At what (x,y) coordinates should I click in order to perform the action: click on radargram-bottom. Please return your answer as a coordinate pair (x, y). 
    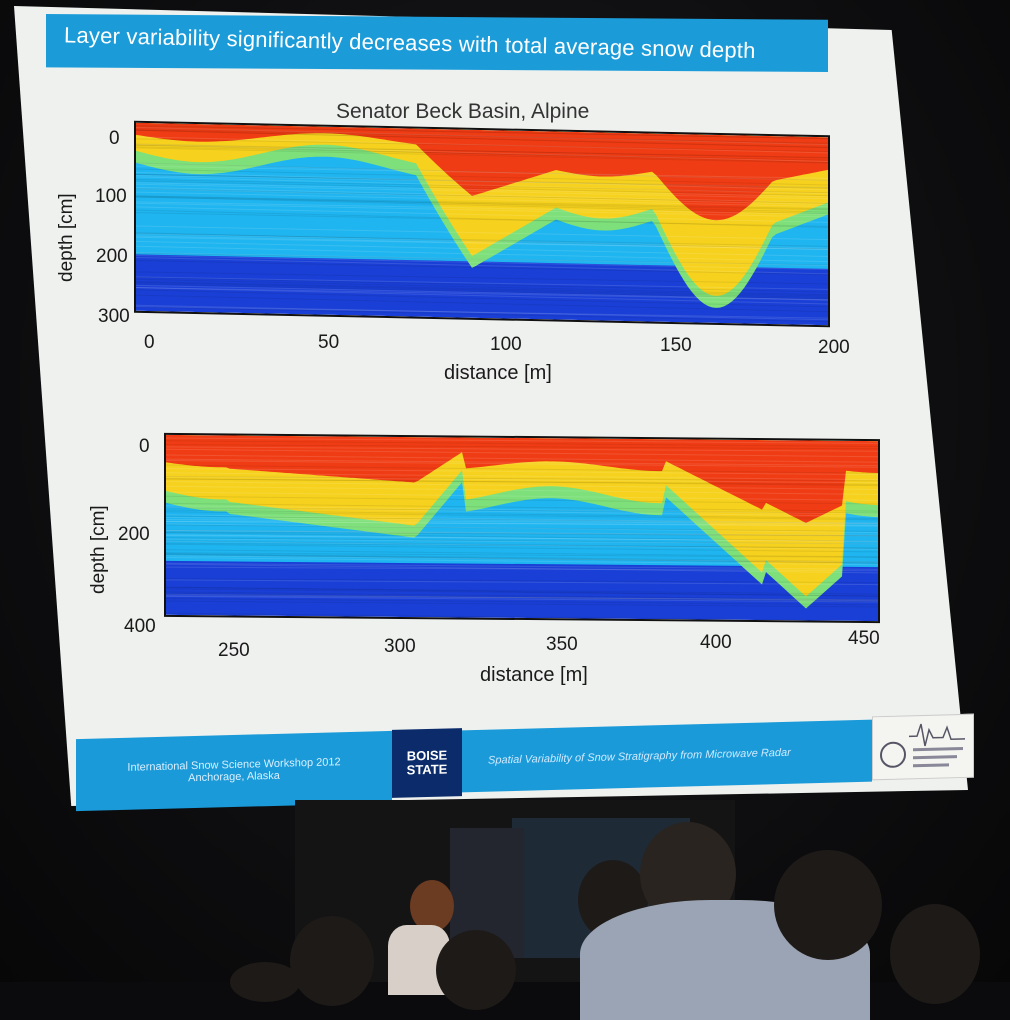
    Looking at the image, I should click on (522, 528).